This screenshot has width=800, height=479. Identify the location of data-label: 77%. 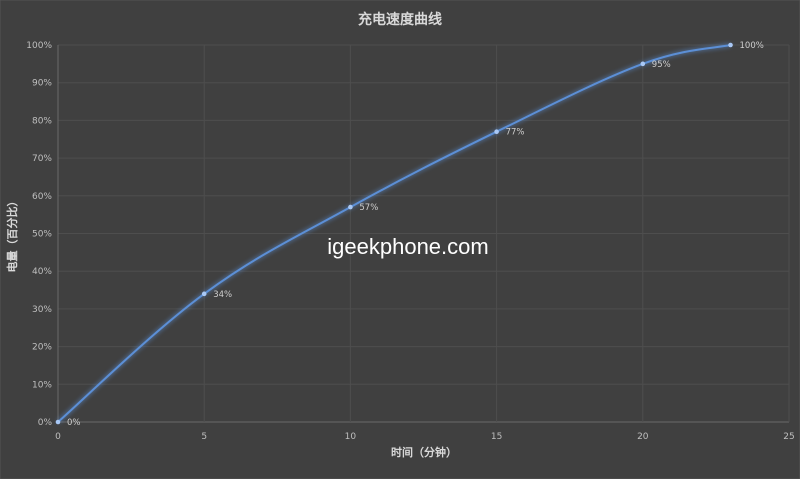
(515, 133).